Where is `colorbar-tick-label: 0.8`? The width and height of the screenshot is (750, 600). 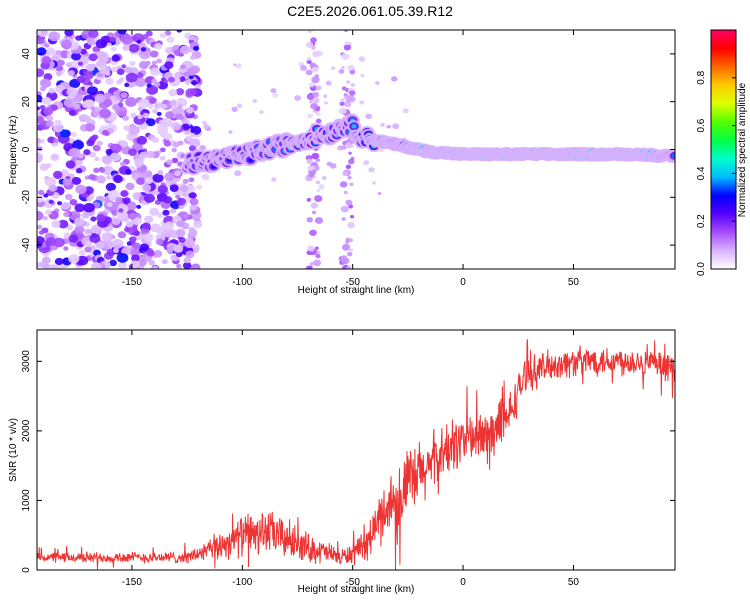
colorbar-tick-label: 0.8 is located at coordinates (701, 77).